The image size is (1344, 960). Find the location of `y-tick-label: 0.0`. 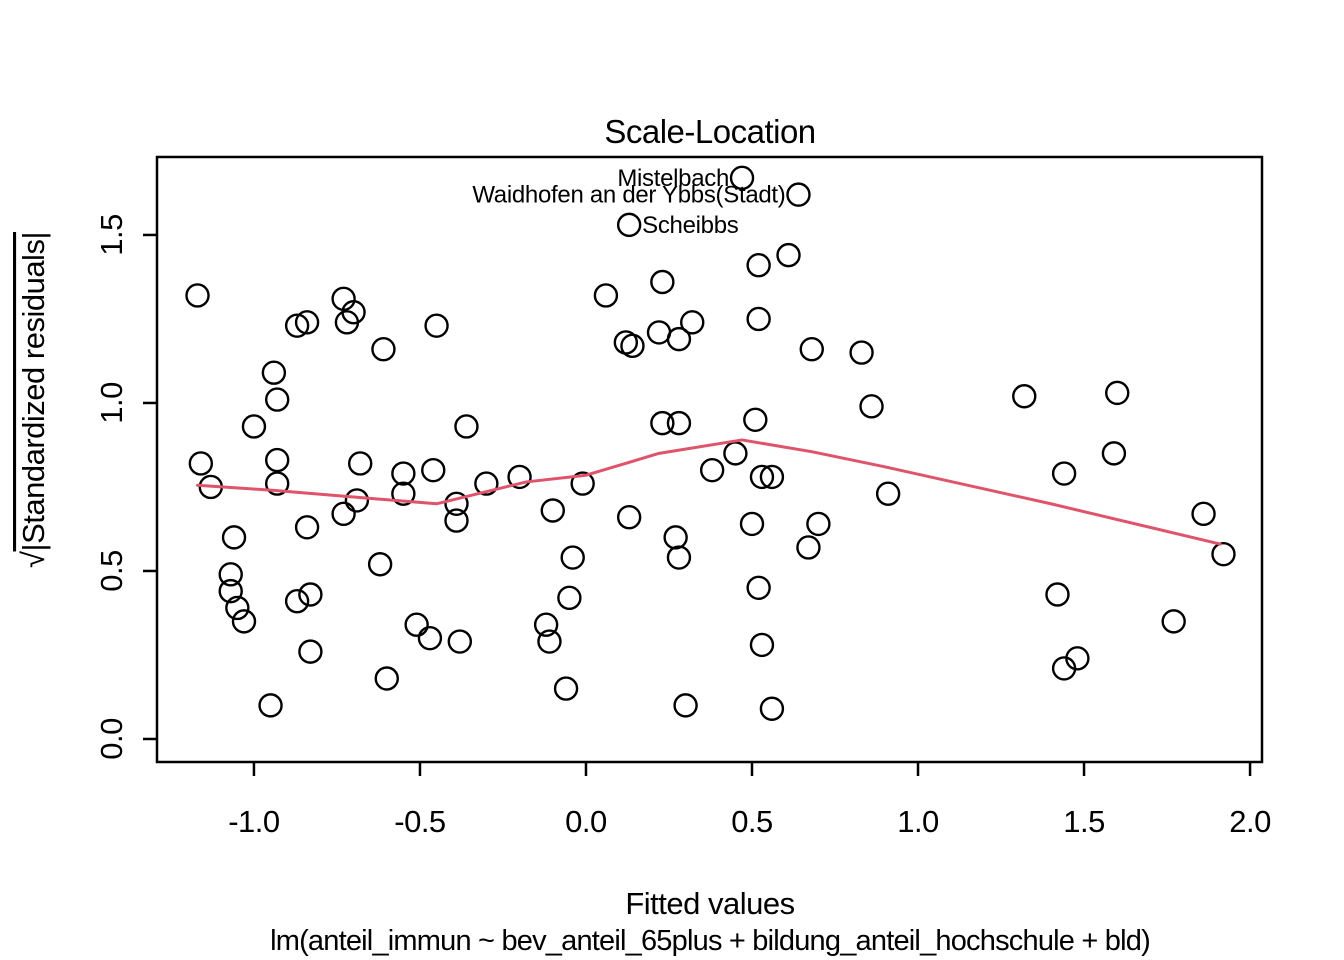

y-tick-label: 0.0 is located at coordinates (111, 739).